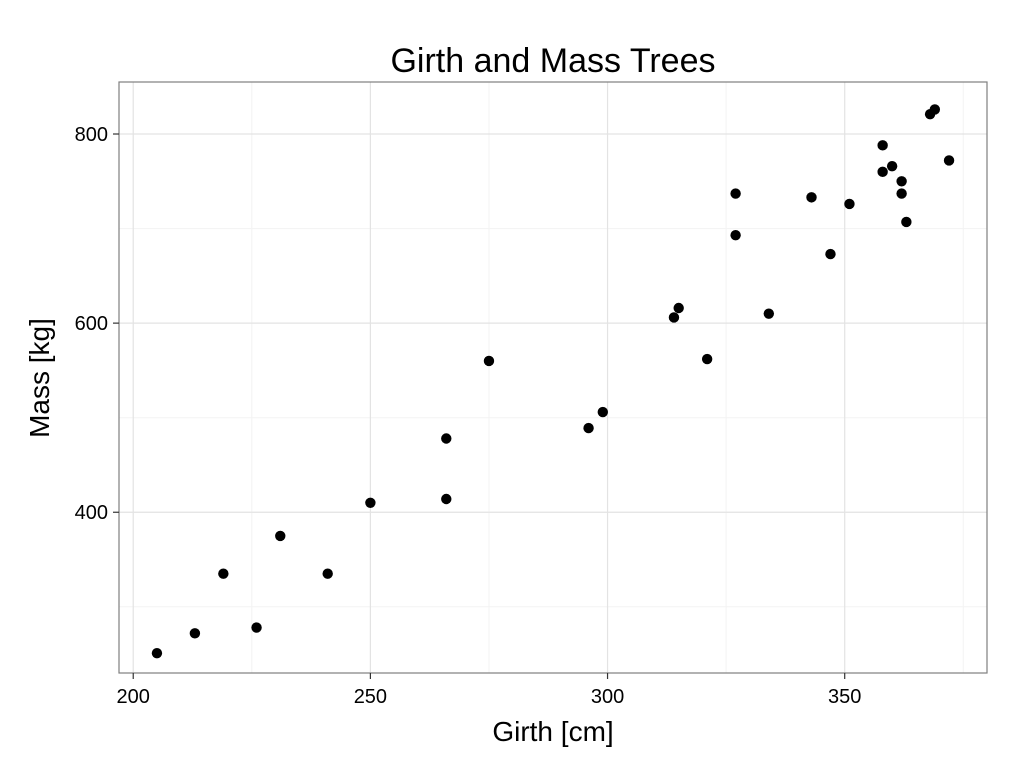  Describe the element at coordinates (133, 697) in the screenshot. I see `x-tick-label: 200` at that location.